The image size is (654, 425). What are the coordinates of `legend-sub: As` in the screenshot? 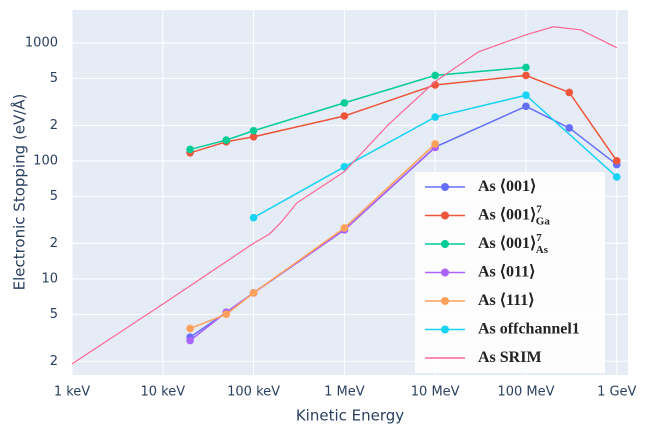 It's located at (542, 250).